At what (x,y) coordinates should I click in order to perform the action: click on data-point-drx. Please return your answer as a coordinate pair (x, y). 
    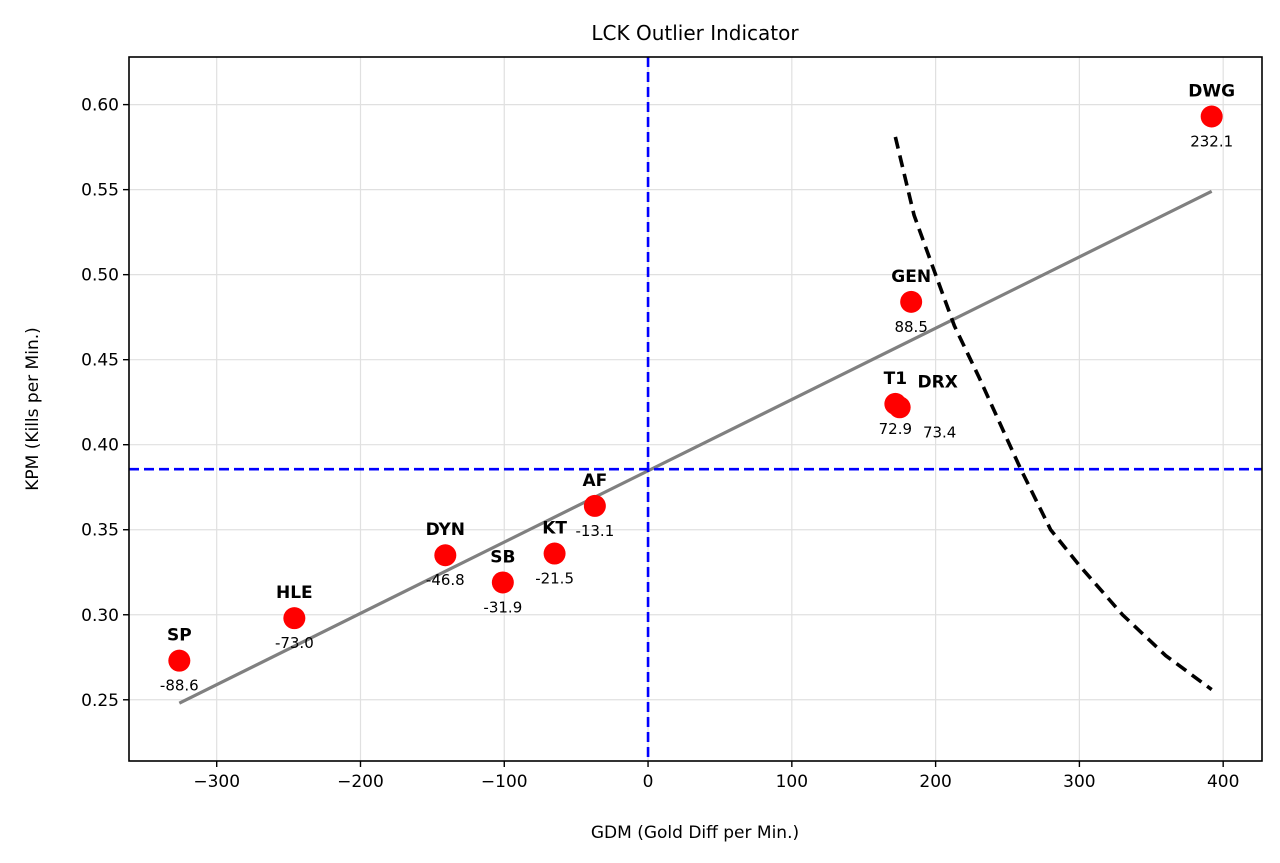
    Looking at the image, I should click on (899, 407).